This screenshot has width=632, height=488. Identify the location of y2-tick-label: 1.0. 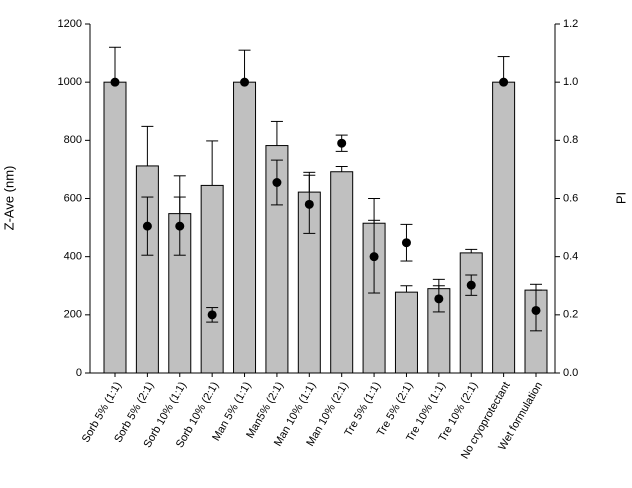
(570, 82).